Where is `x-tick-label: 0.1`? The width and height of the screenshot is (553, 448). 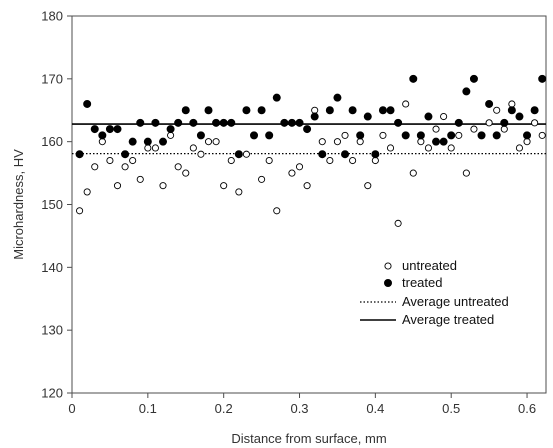 x-tick-label: 0.1 is located at coordinates (148, 408).